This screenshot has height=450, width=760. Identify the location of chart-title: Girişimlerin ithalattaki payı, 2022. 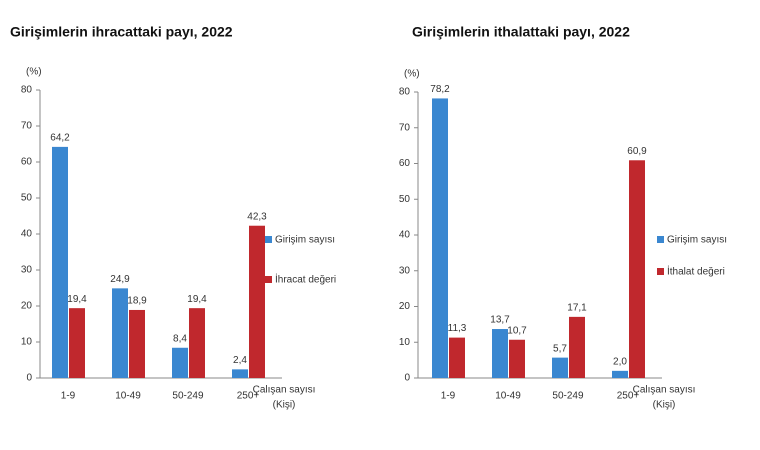
(521, 32).